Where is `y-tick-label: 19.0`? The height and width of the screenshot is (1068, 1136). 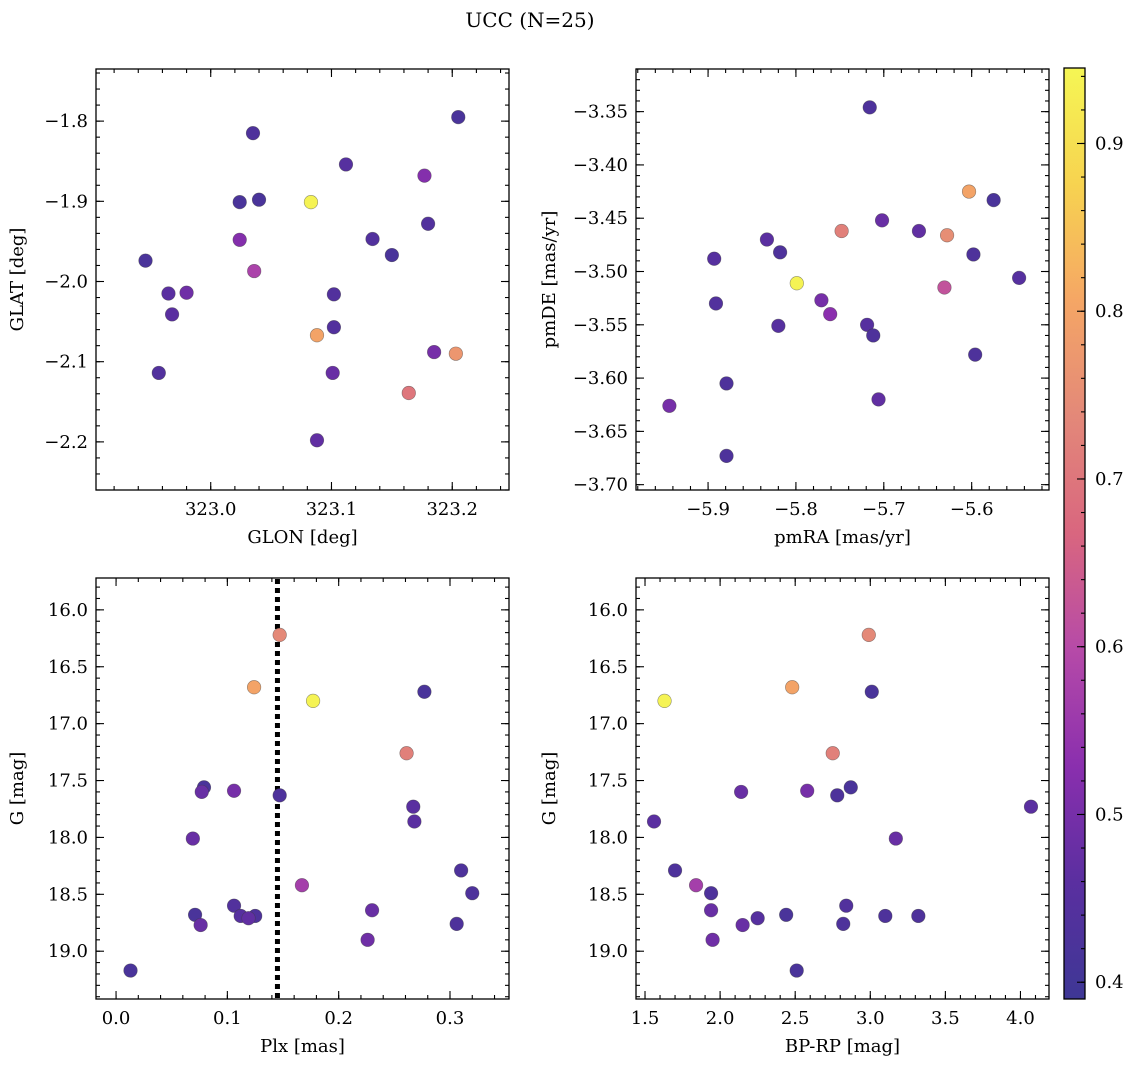
y-tick-label: 19.0 is located at coordinates (68, 951).